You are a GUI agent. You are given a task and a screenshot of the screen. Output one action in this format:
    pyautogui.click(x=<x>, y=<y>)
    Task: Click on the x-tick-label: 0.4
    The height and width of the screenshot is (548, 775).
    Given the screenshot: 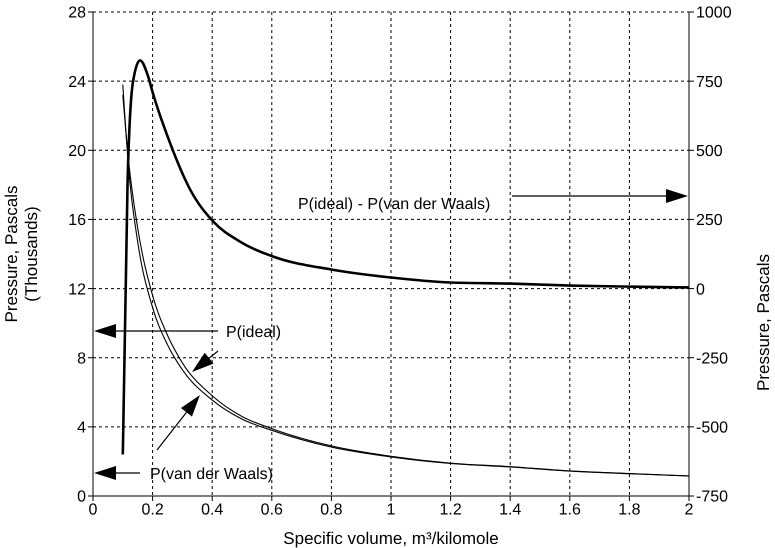 What is the action you would take?
    pyautogui.click(x=212, y=509)
    